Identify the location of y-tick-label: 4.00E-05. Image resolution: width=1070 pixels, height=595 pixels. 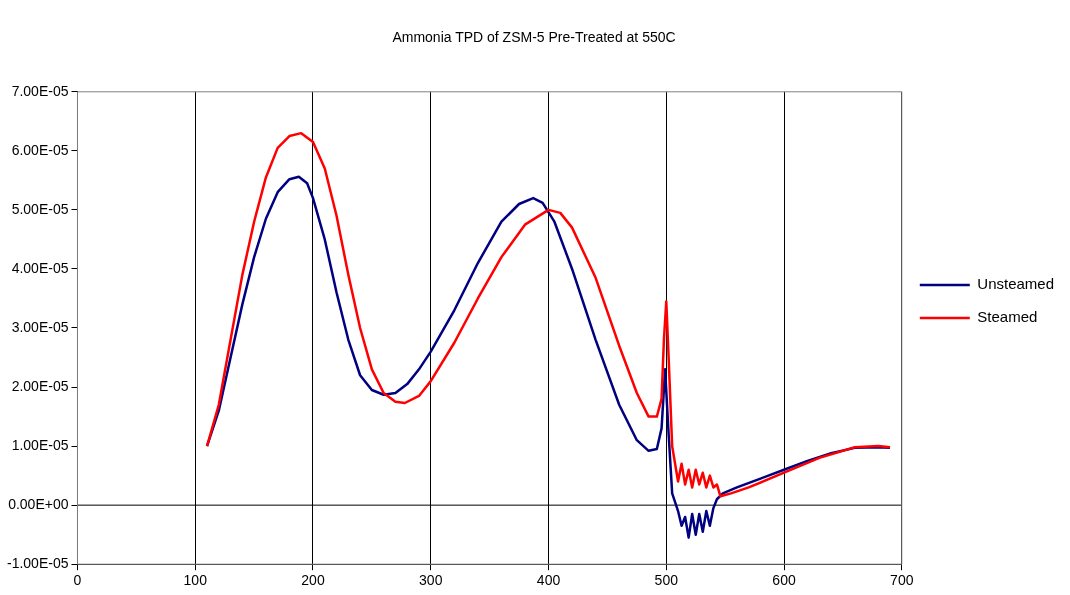
(40, 267).